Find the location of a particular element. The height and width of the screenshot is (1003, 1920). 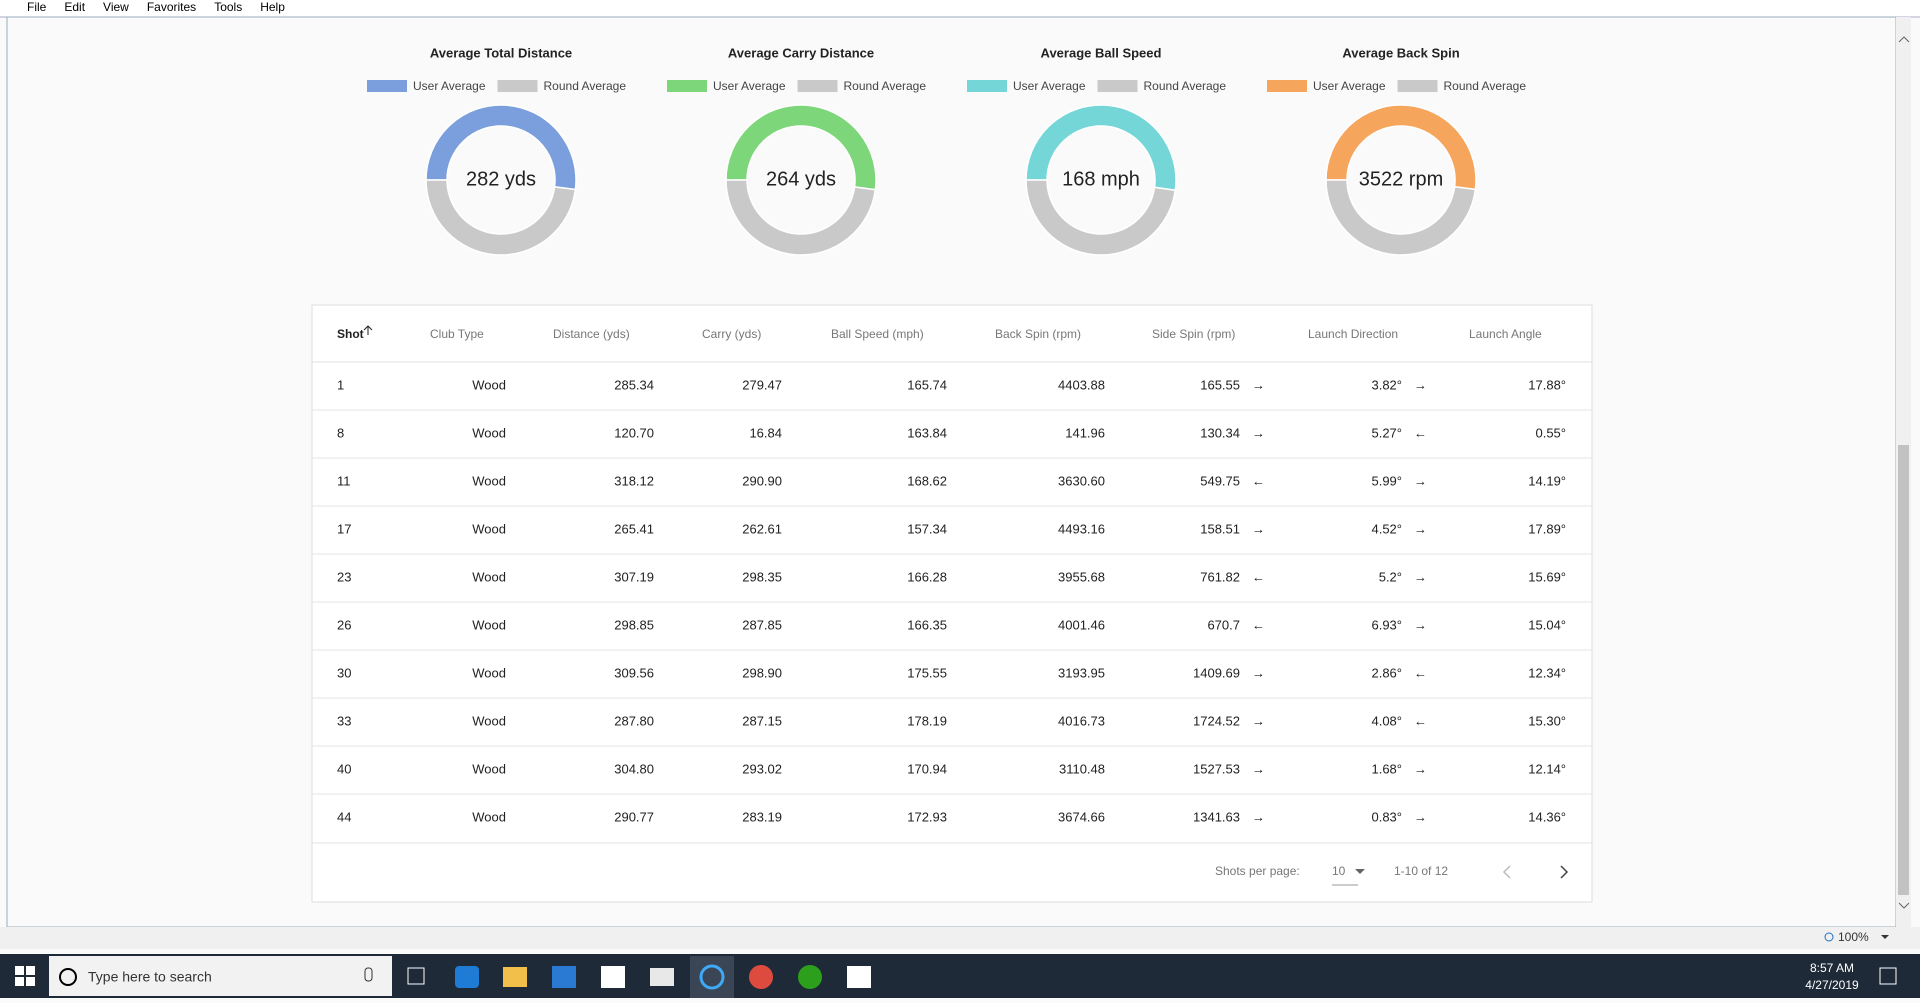

table-cell: 15.69° is located at coordinates (1547, 576).